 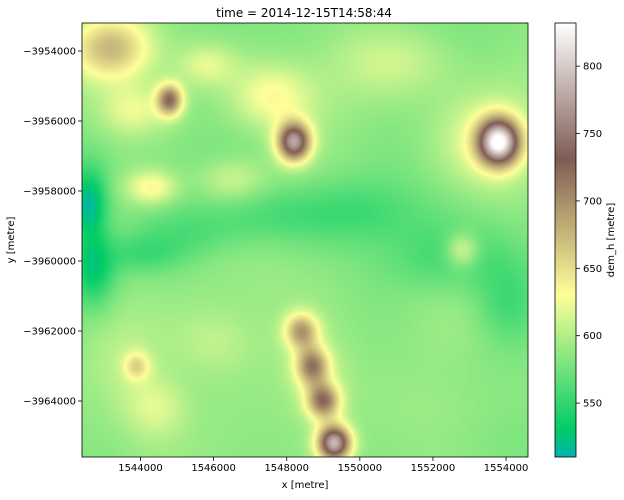 What do you see at coordinates (592, 269) in the screenshot?
I see `colorbar-tick-label: 650` at bounding box center [592, 269].